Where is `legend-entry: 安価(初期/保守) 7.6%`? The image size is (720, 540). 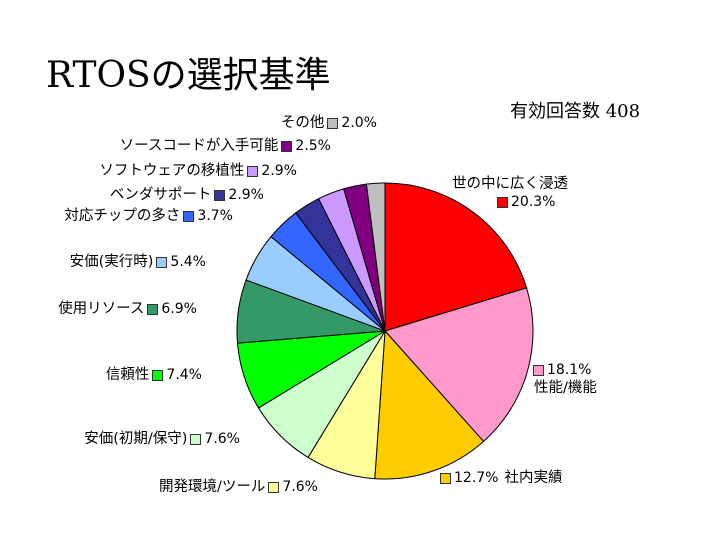
legend-entry: 安価(初期/保守) 7.6% is located at coordinates (120, 439).